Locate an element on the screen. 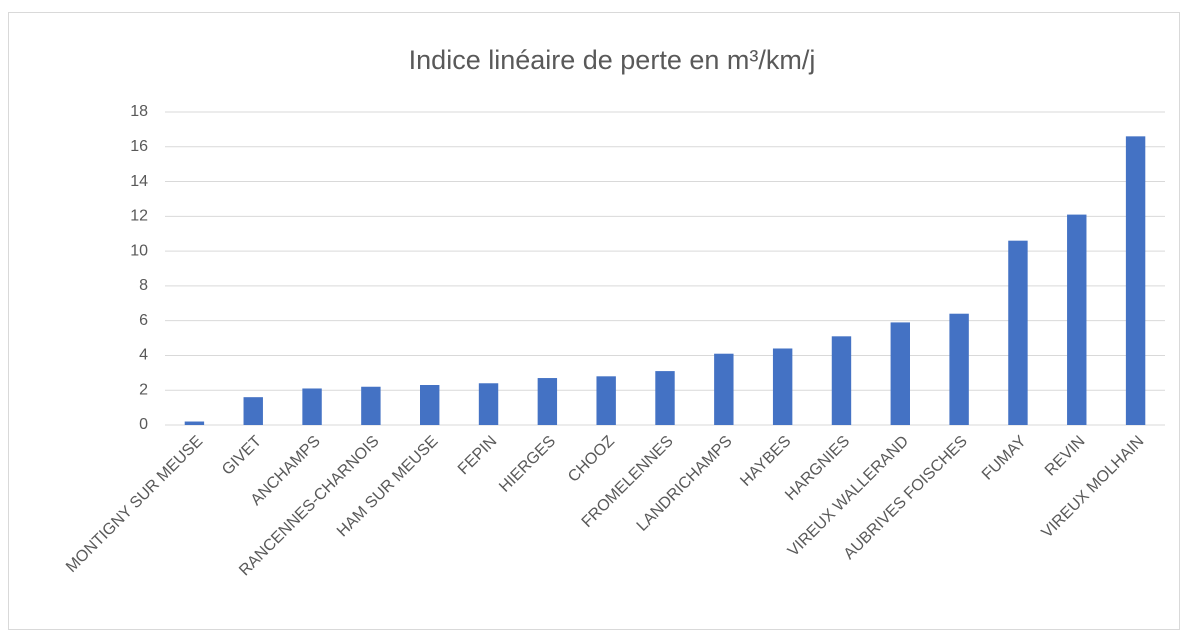  y-tick-label: 18 is located at coordinates (139, 111).